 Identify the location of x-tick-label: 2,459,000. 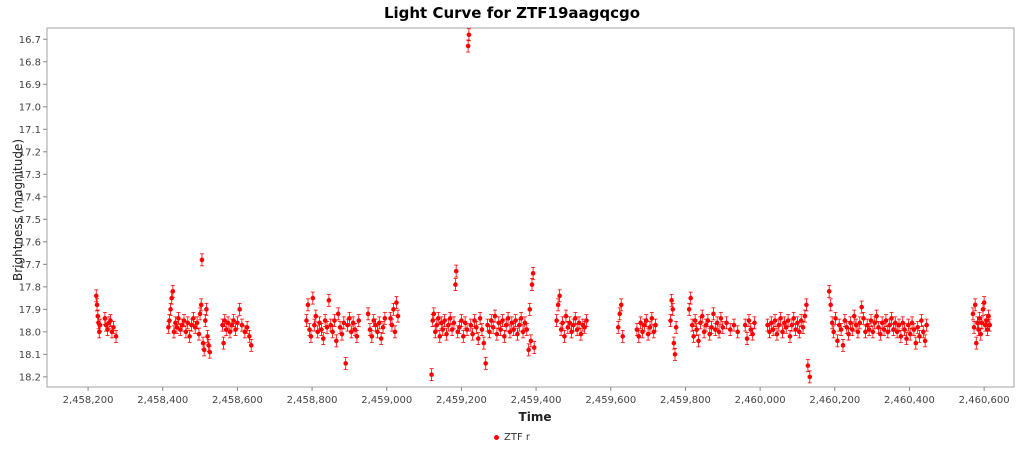
(386, 400).